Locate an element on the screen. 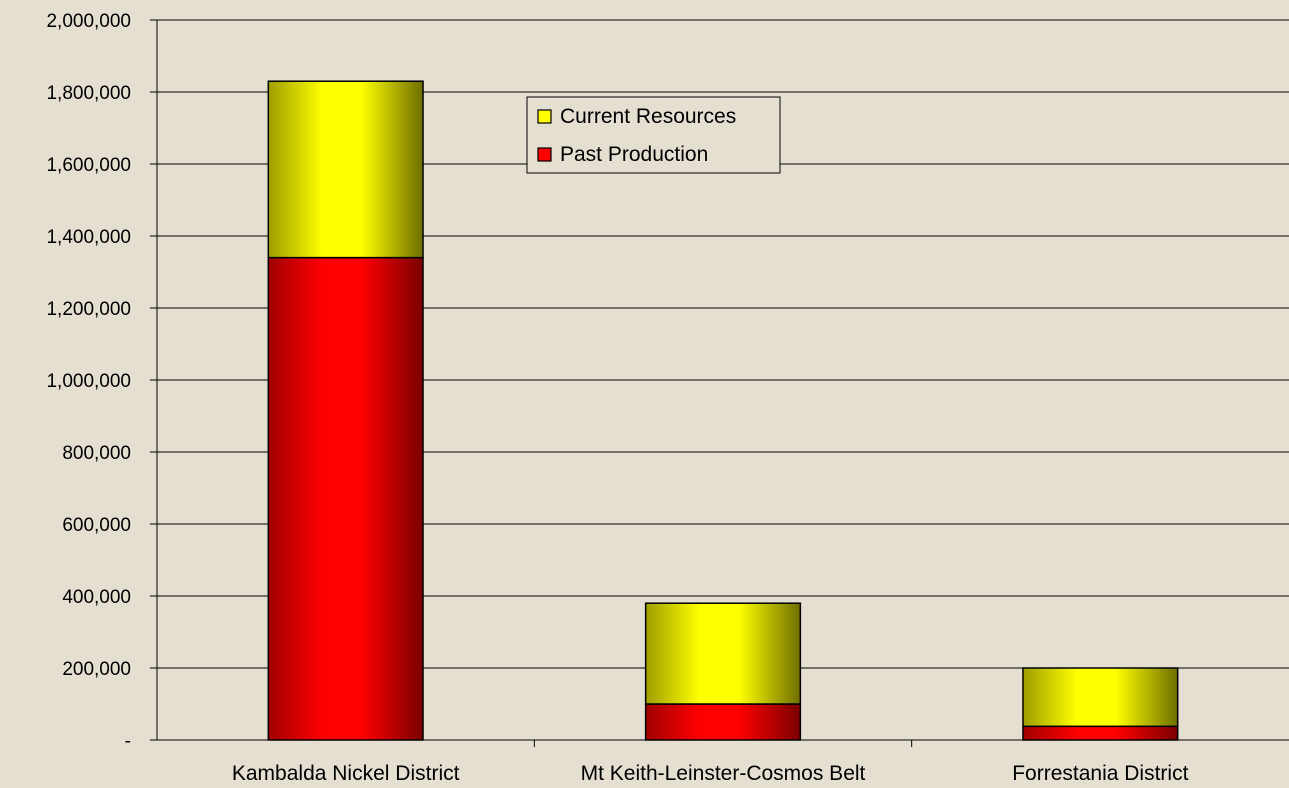 The image size is (1289, 788). y-tick-label: 1,000,000 is located at coordinates (88, 381).